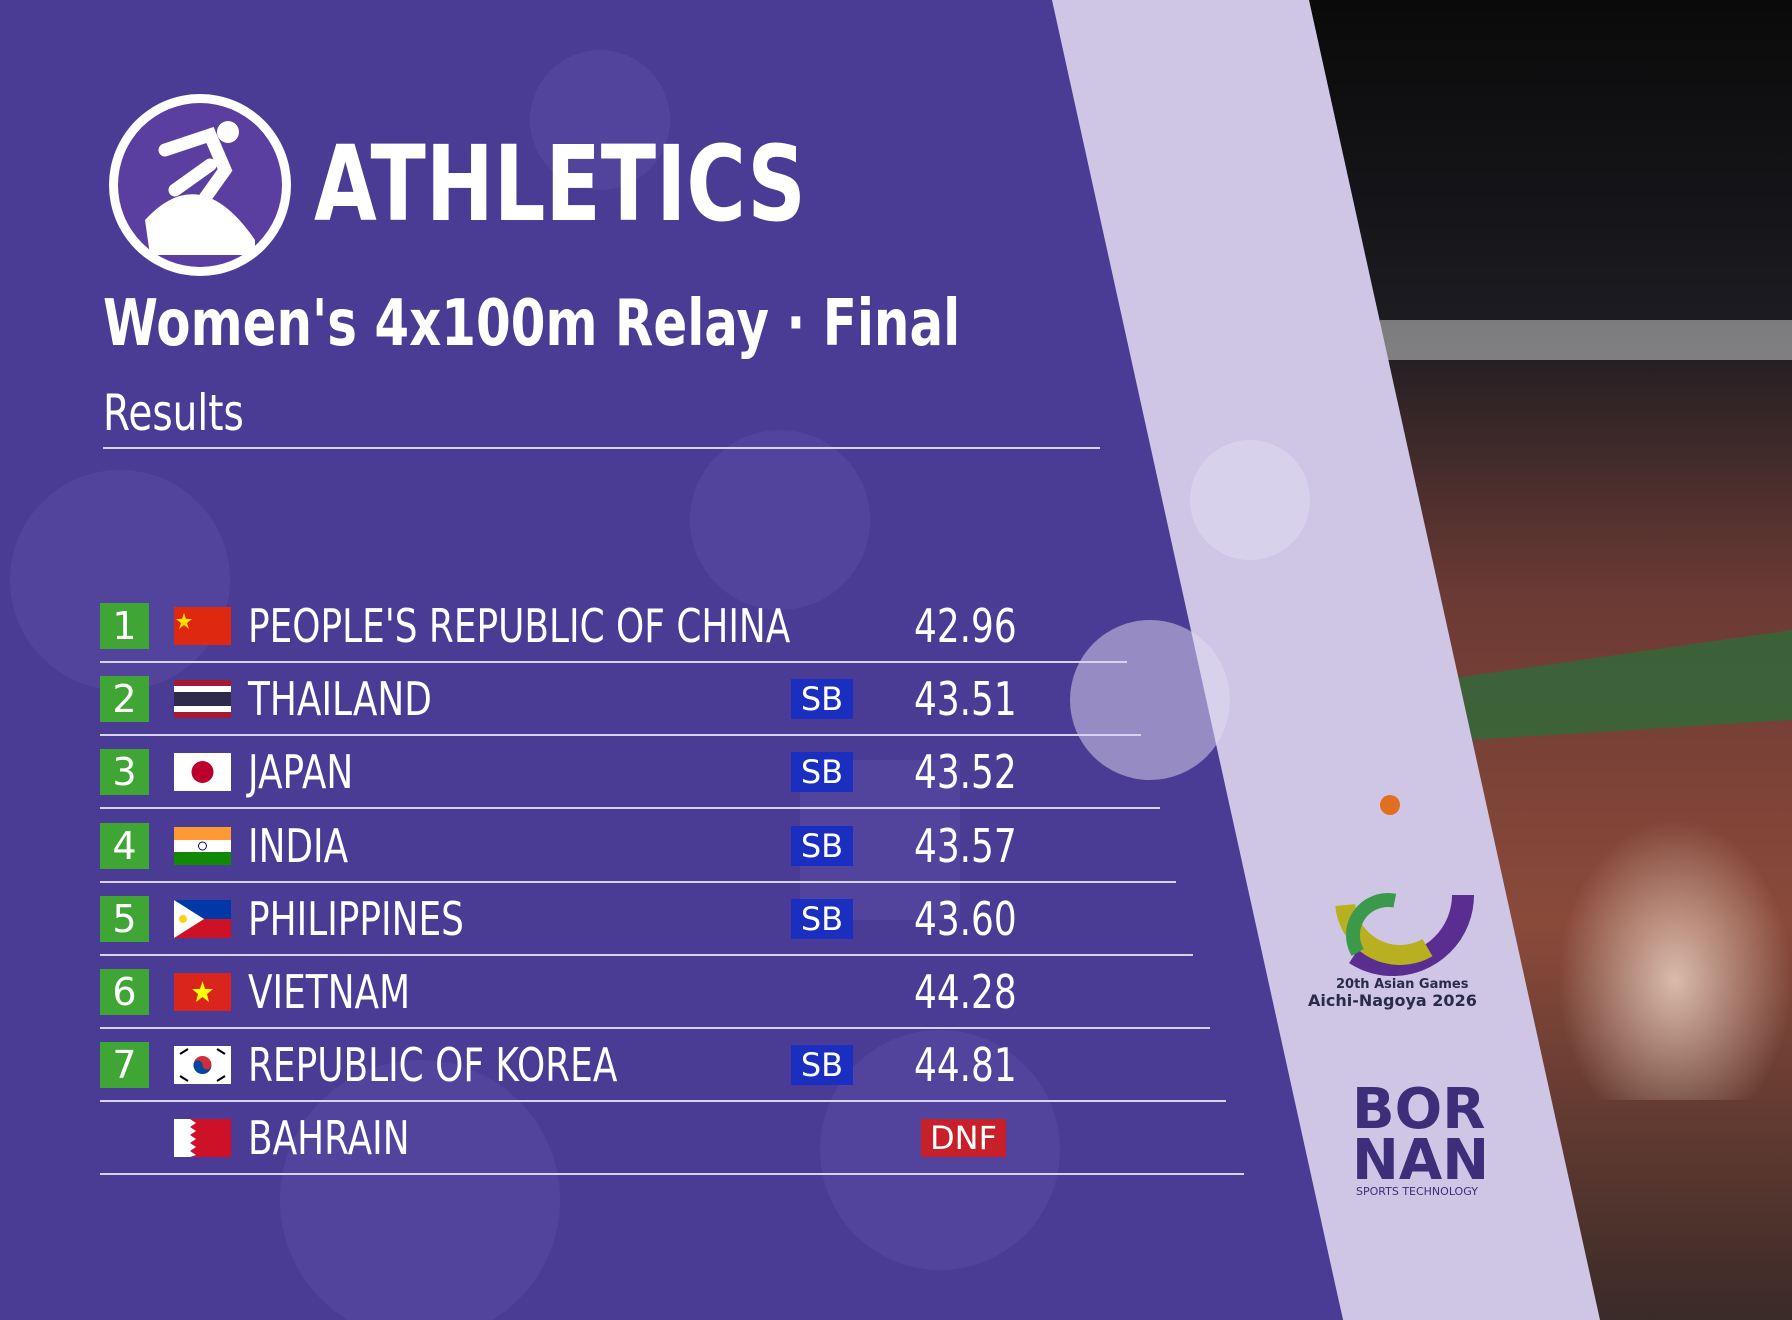  What do you see at coordinates (965, 918) in the screenshot?
I see `result-time: 43.60` at bounding box center [965, 918].